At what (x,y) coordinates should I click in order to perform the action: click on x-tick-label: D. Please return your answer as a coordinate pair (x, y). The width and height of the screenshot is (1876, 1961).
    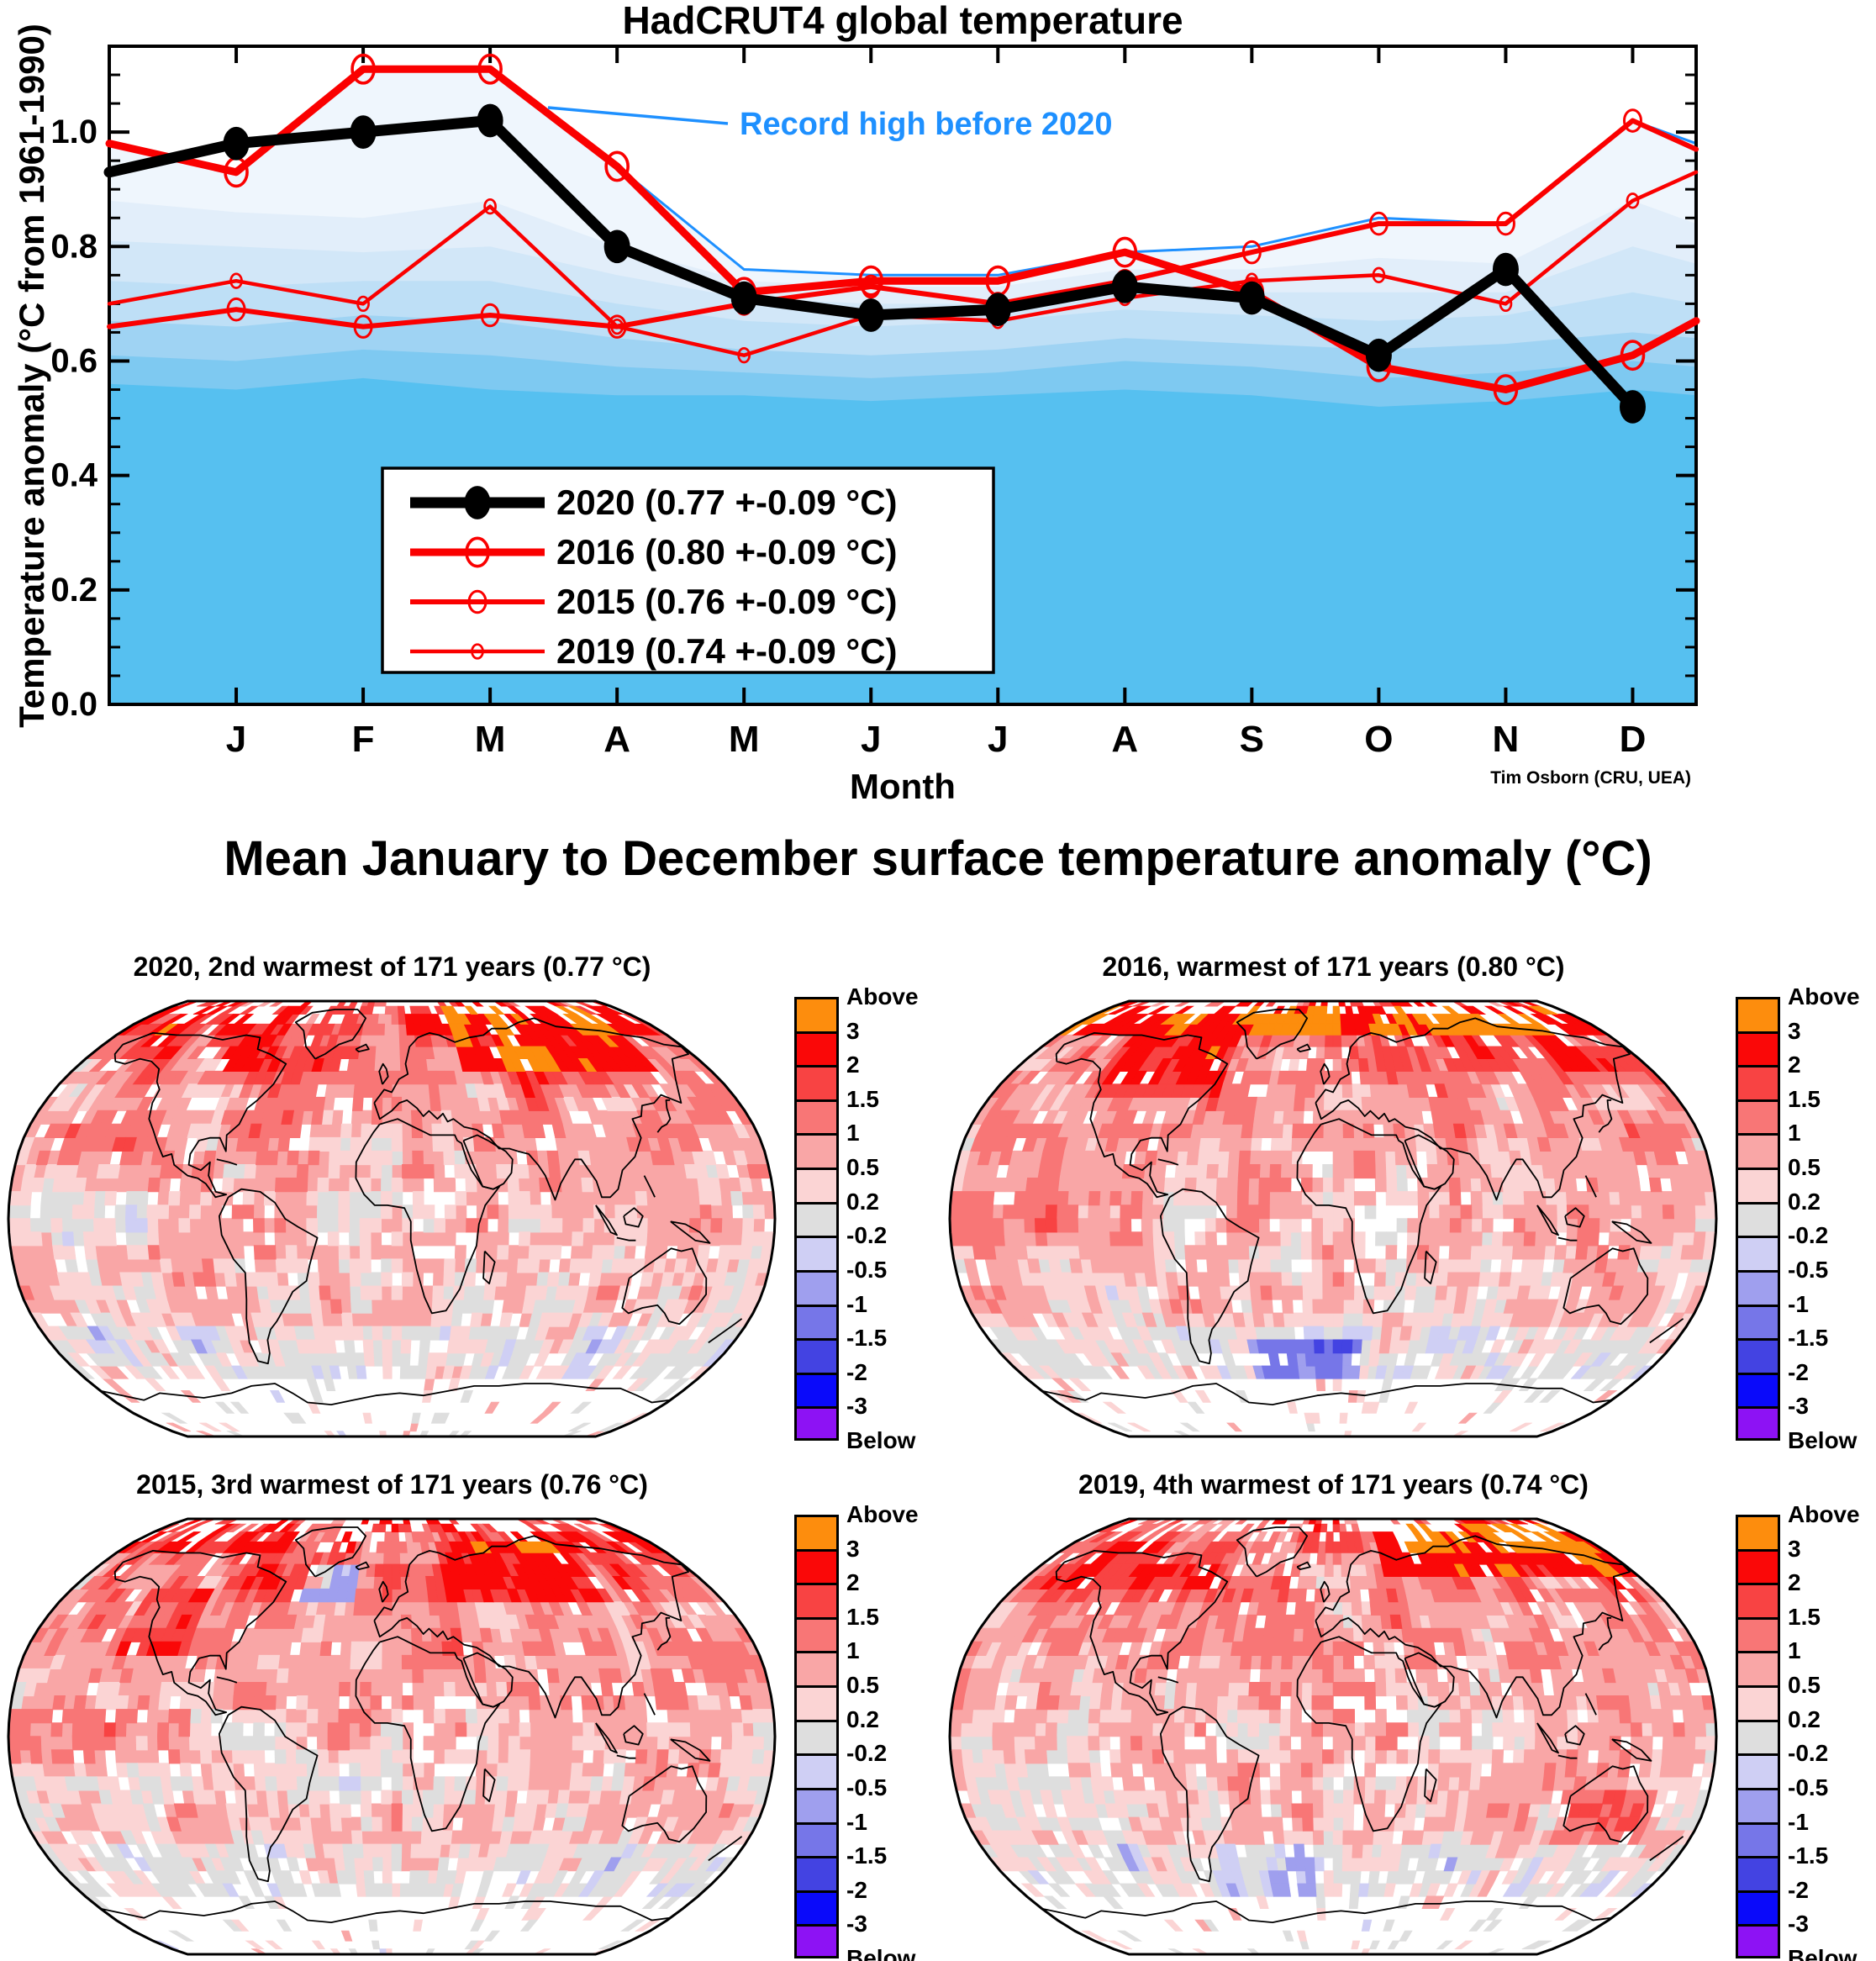
    Looking at the image, I should click on (1633, 739).